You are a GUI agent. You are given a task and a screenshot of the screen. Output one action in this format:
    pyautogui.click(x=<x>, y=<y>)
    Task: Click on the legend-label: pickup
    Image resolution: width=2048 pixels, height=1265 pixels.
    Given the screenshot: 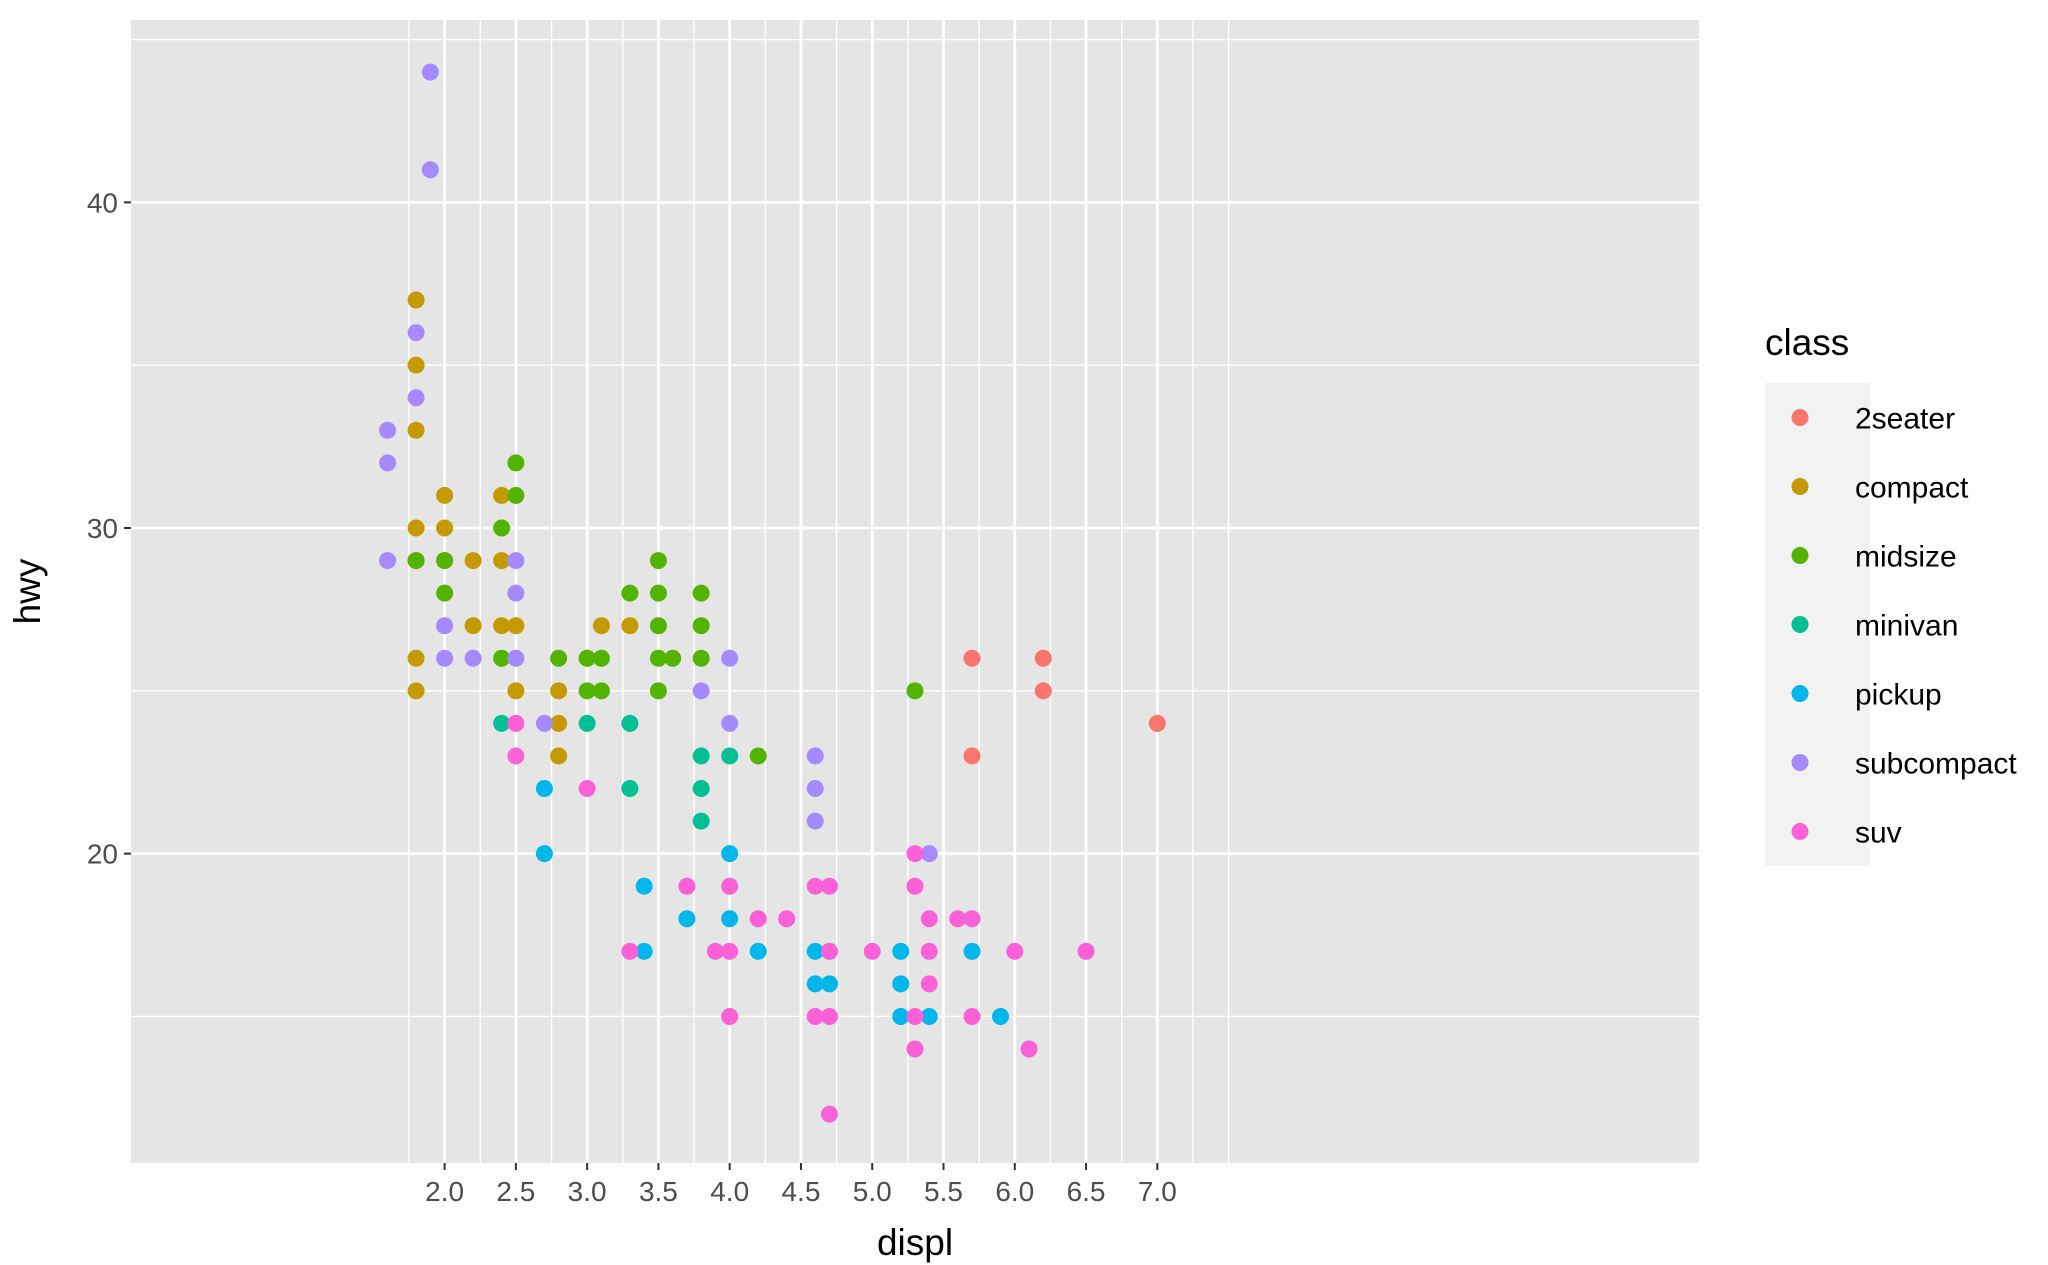 What is the action you would take?
    pyautogui.click(x=1898, y=695)
    